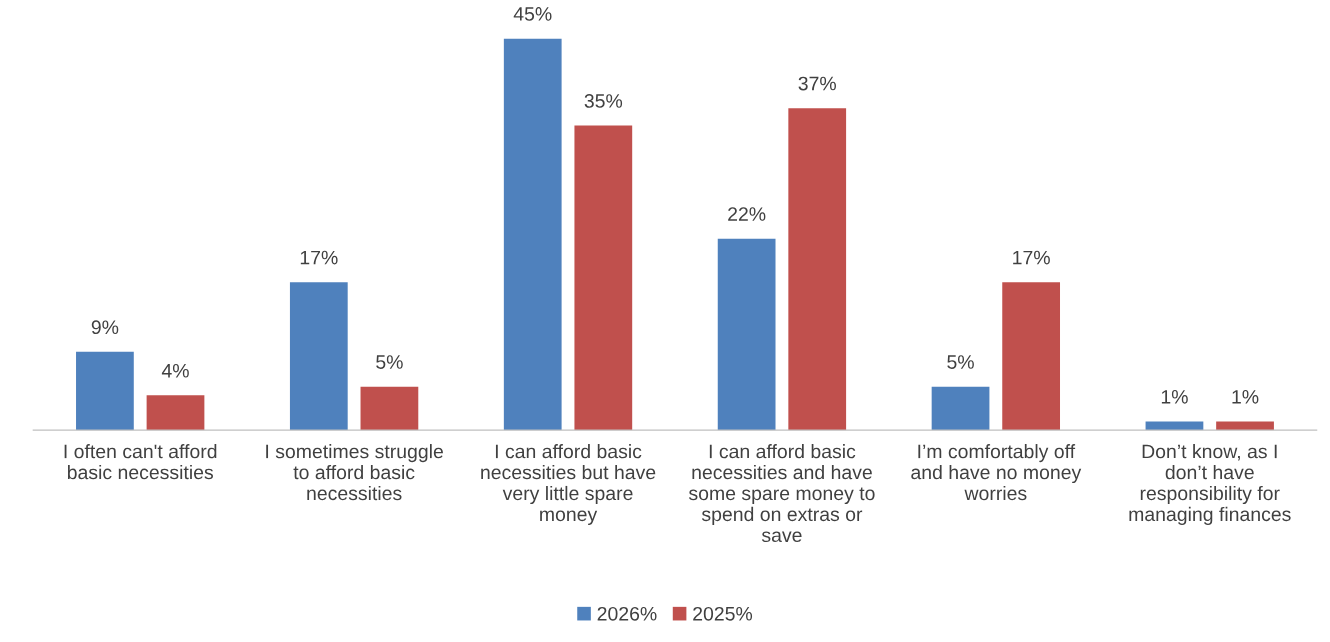 Image resolution: width=1330 pixels, height=642 pixels. I want to click on data-label: 45%, so click(532, 14).